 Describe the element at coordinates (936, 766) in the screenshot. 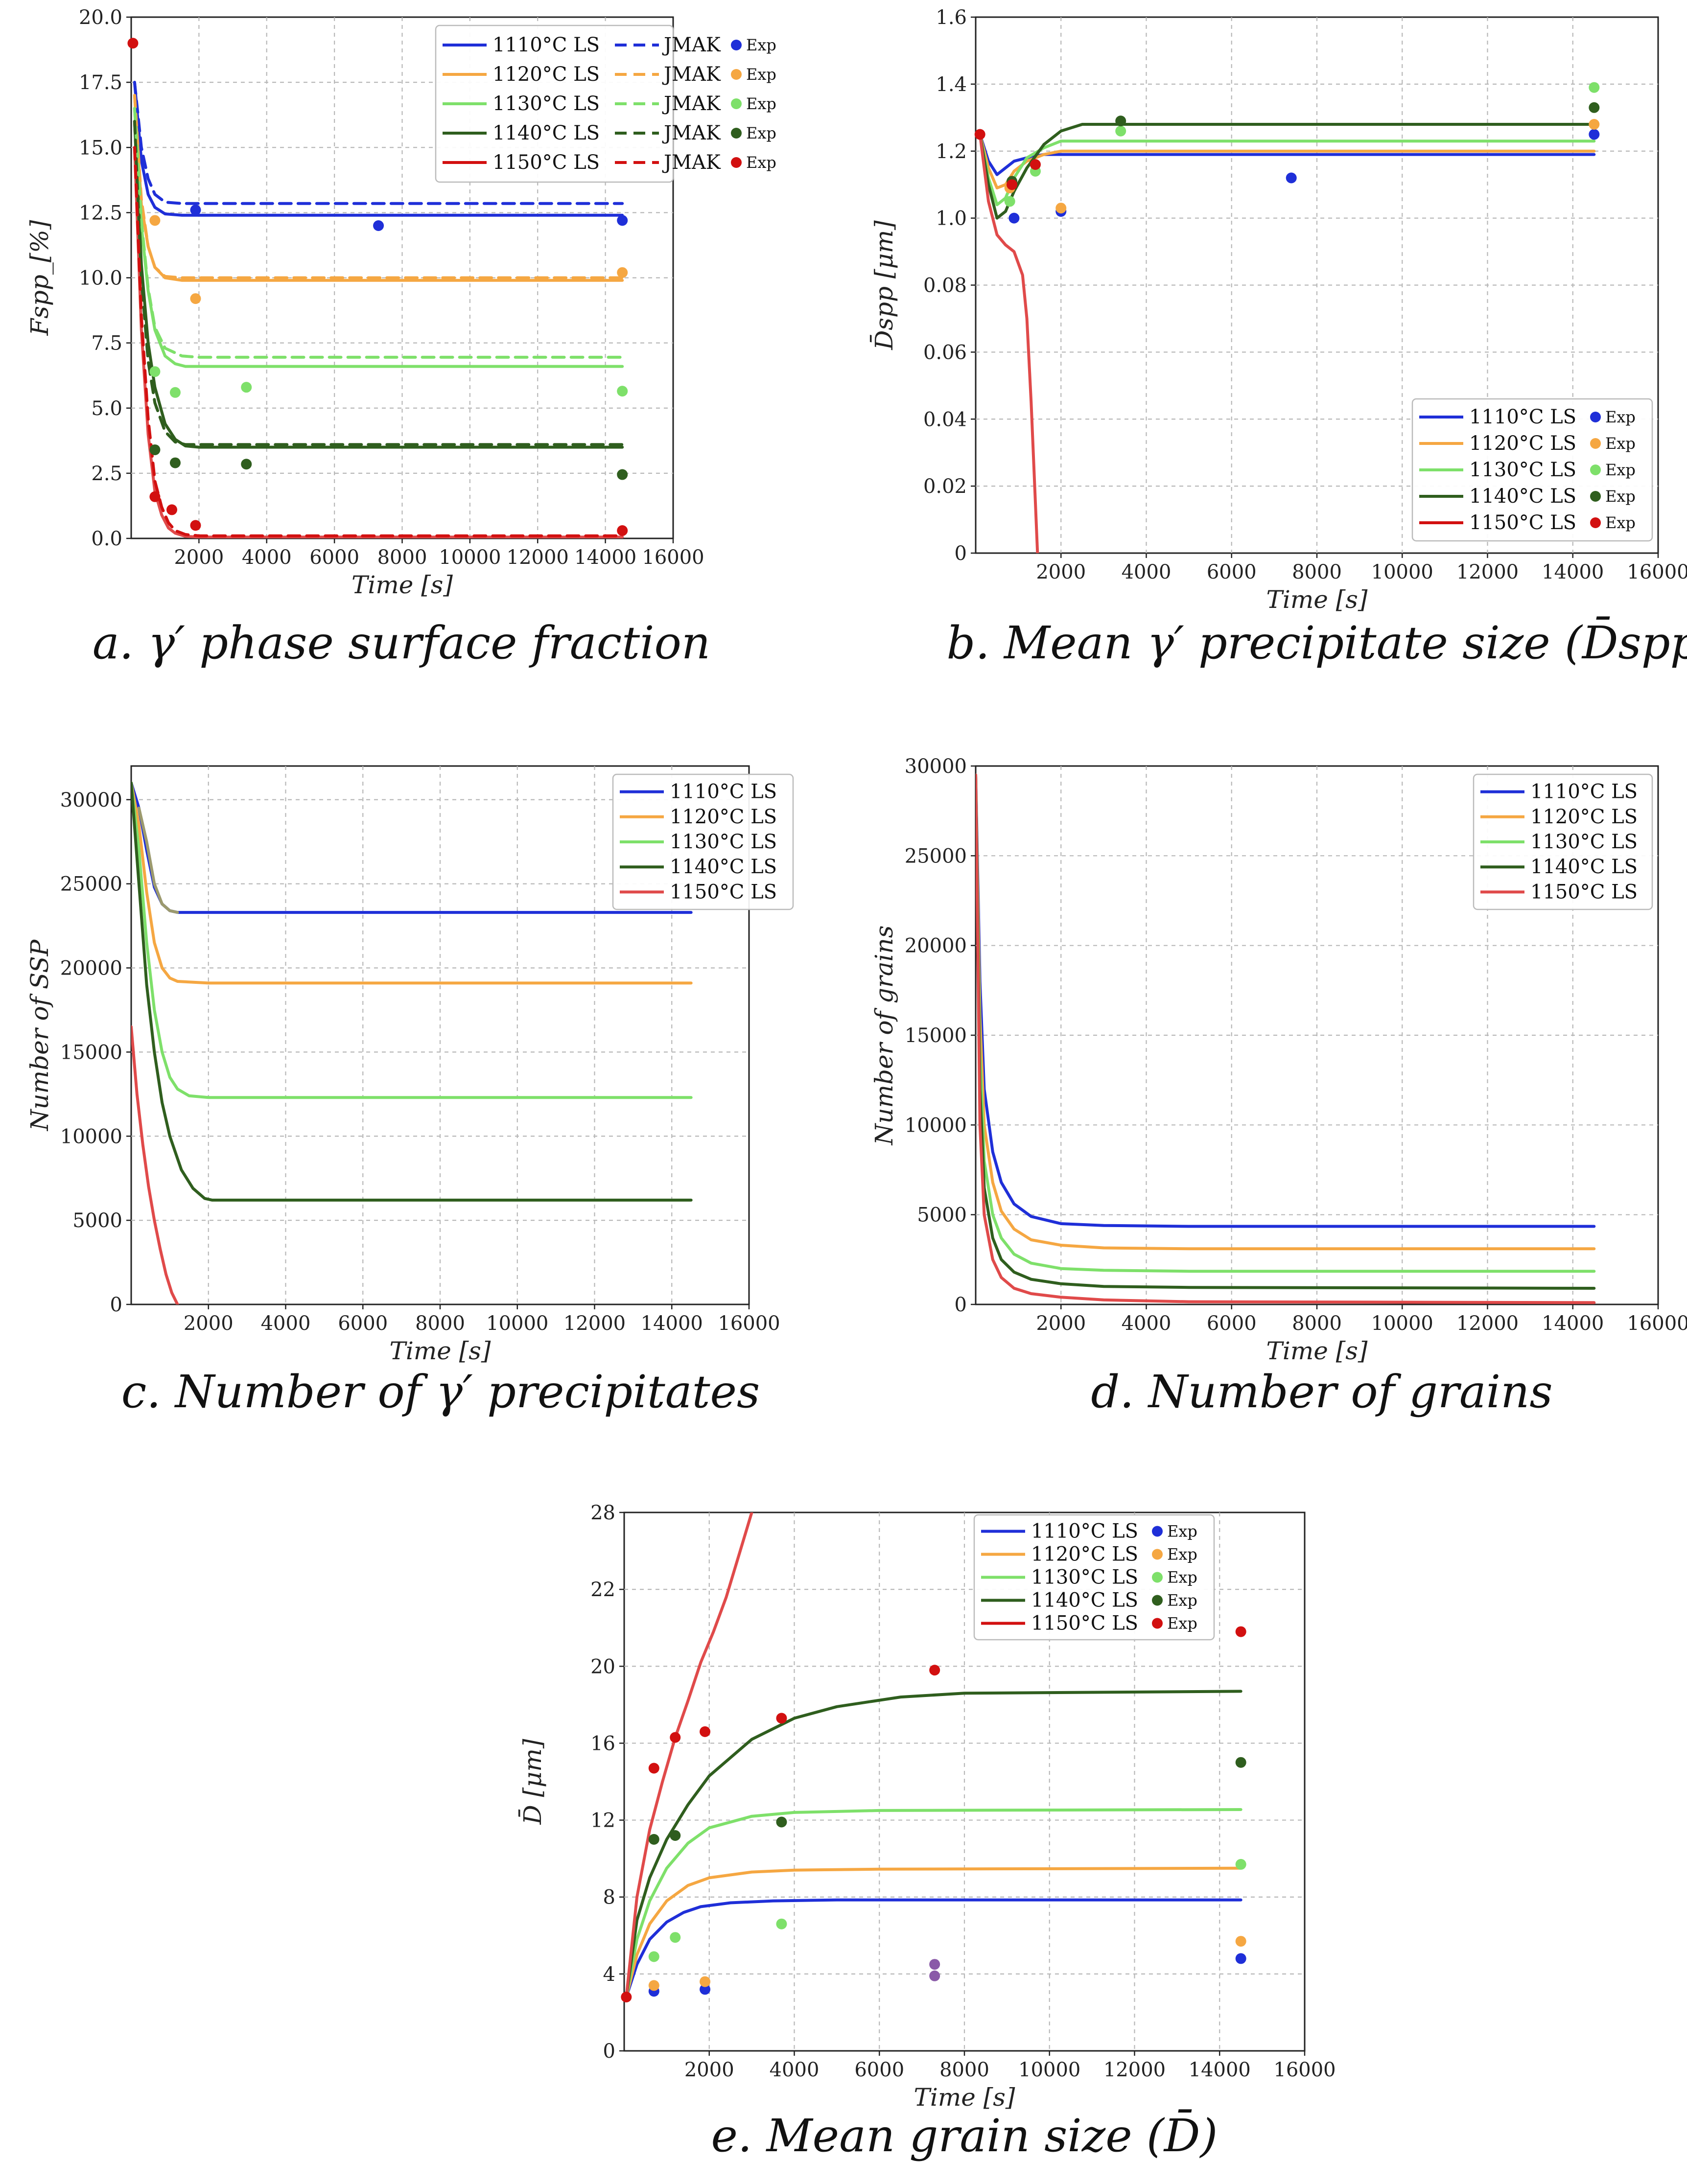

I see `y-tick-label: 30000` at that location.